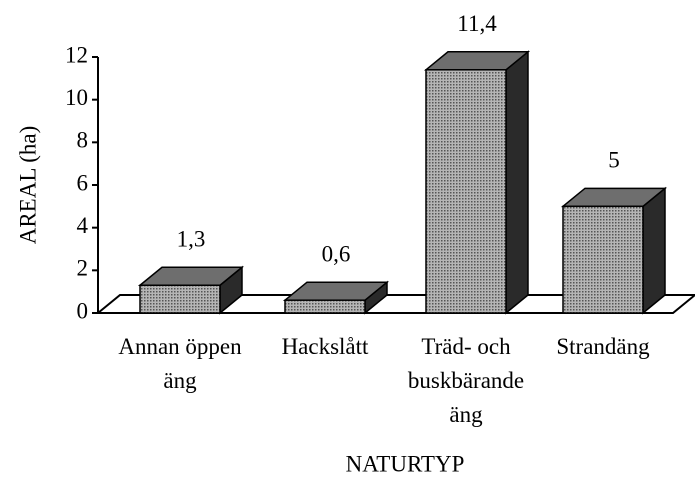 This screenshot has width=695, height=481. I want to click on x-tick-label: Annan öppen äng, so click(180, 363).